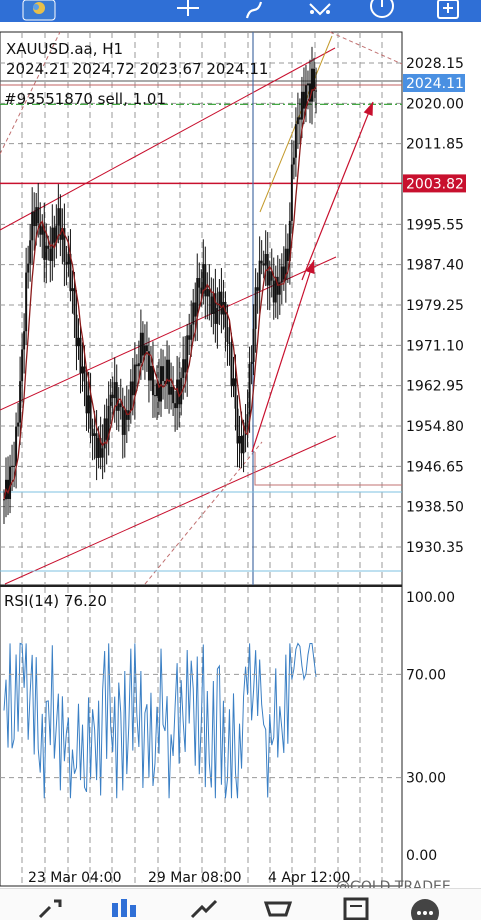 The image size is (481, 920). I want to click on trend-channel-lower, so click(170, 510).